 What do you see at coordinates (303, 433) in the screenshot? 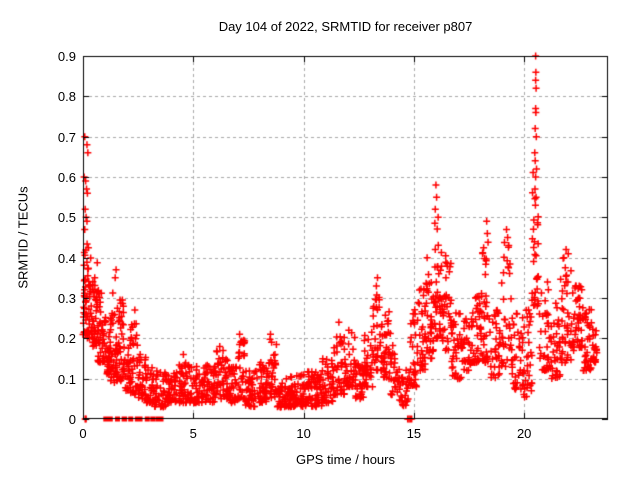
I see `x-tick-label: 10` at bounding box center [303, 433].